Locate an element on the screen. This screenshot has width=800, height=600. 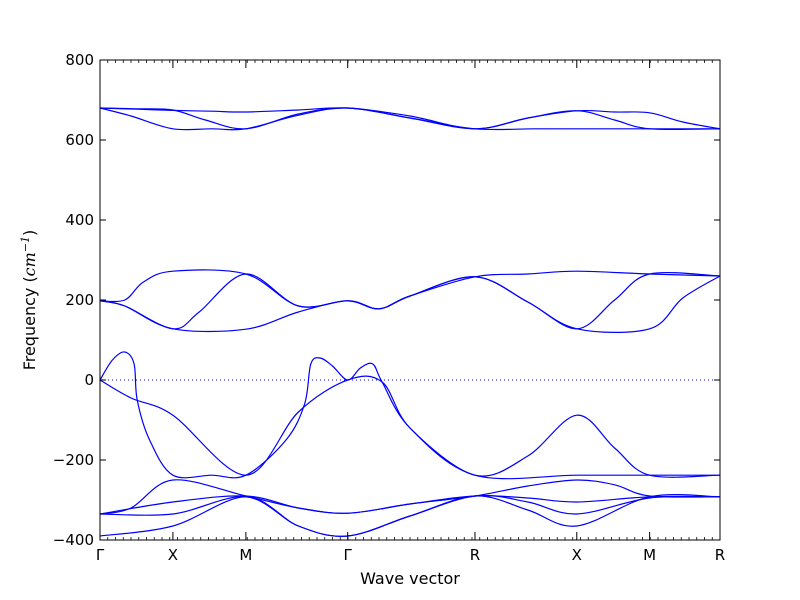
y-axis-title-exponent: −1 is located at coordinates (25, 244).